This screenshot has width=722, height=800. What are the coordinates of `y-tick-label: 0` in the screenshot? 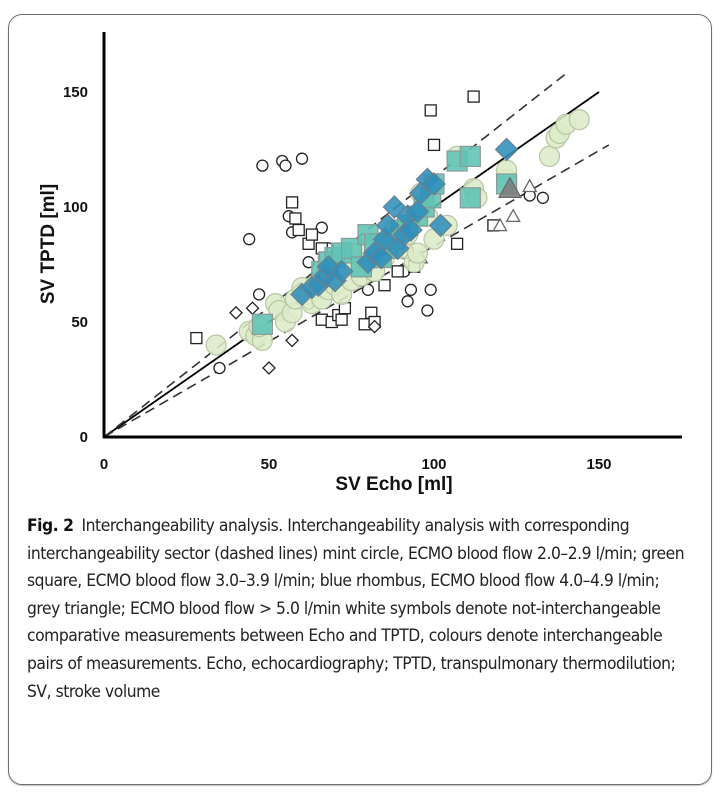 It's located at (84, 437).